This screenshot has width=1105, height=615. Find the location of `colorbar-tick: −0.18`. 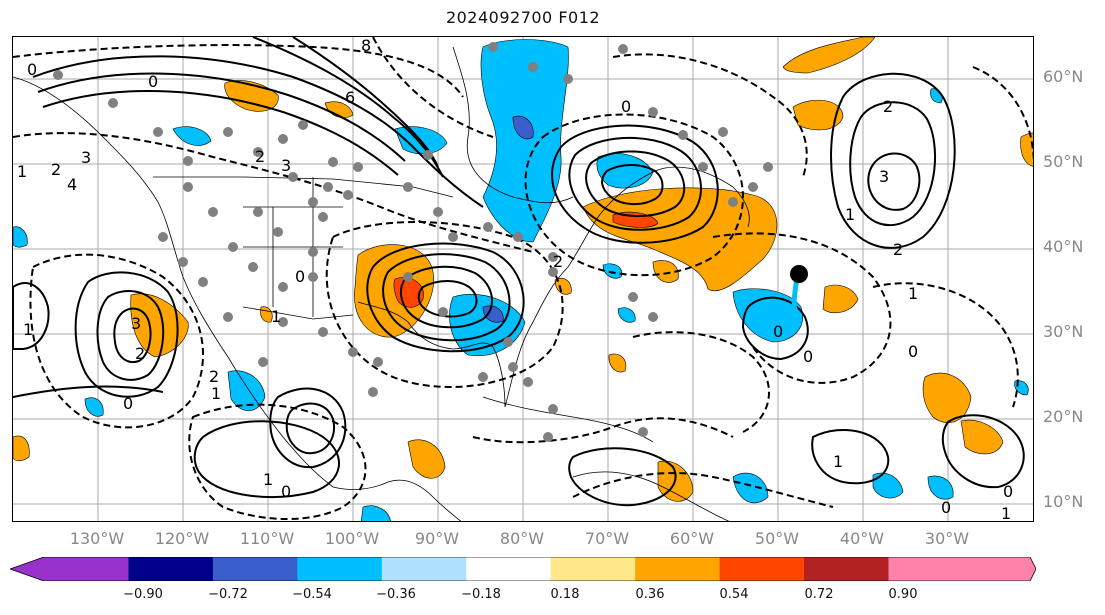

colorbar-tick: −0.18 is located at coordinates (481, 594).